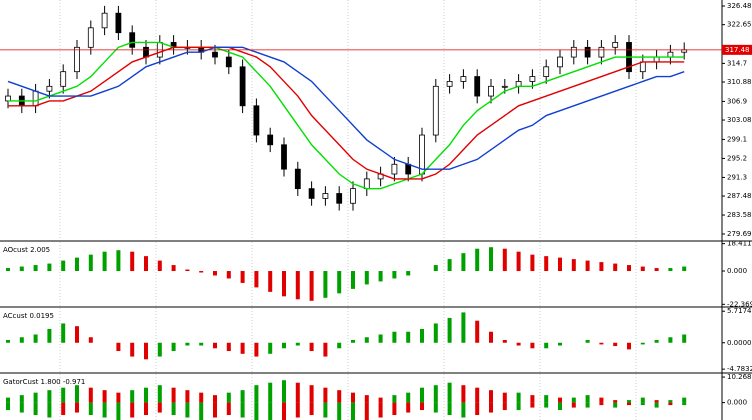 The height and width of the screenshot is (420, 752). What do you see at coordinates (26, 250) in the screenshot?
I see `panel-title: AOcust 2.005` at bounding box center [26, 250].